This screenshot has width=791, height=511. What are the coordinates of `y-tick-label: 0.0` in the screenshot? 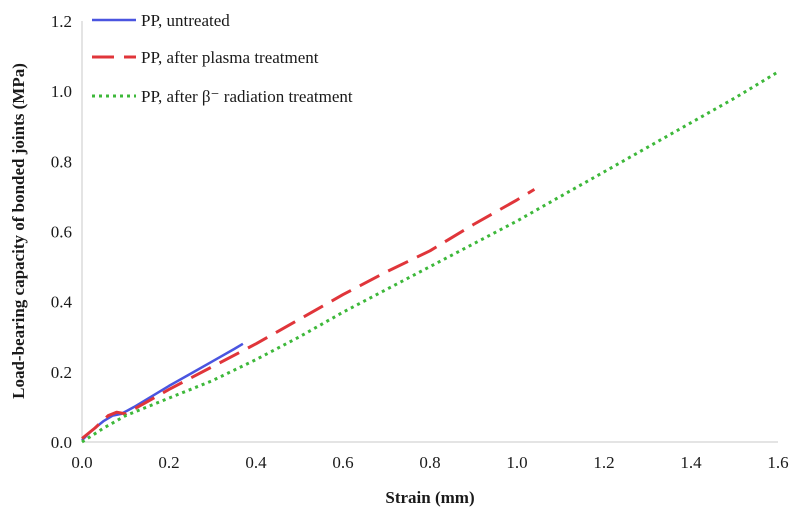 It's located at (61, 442).